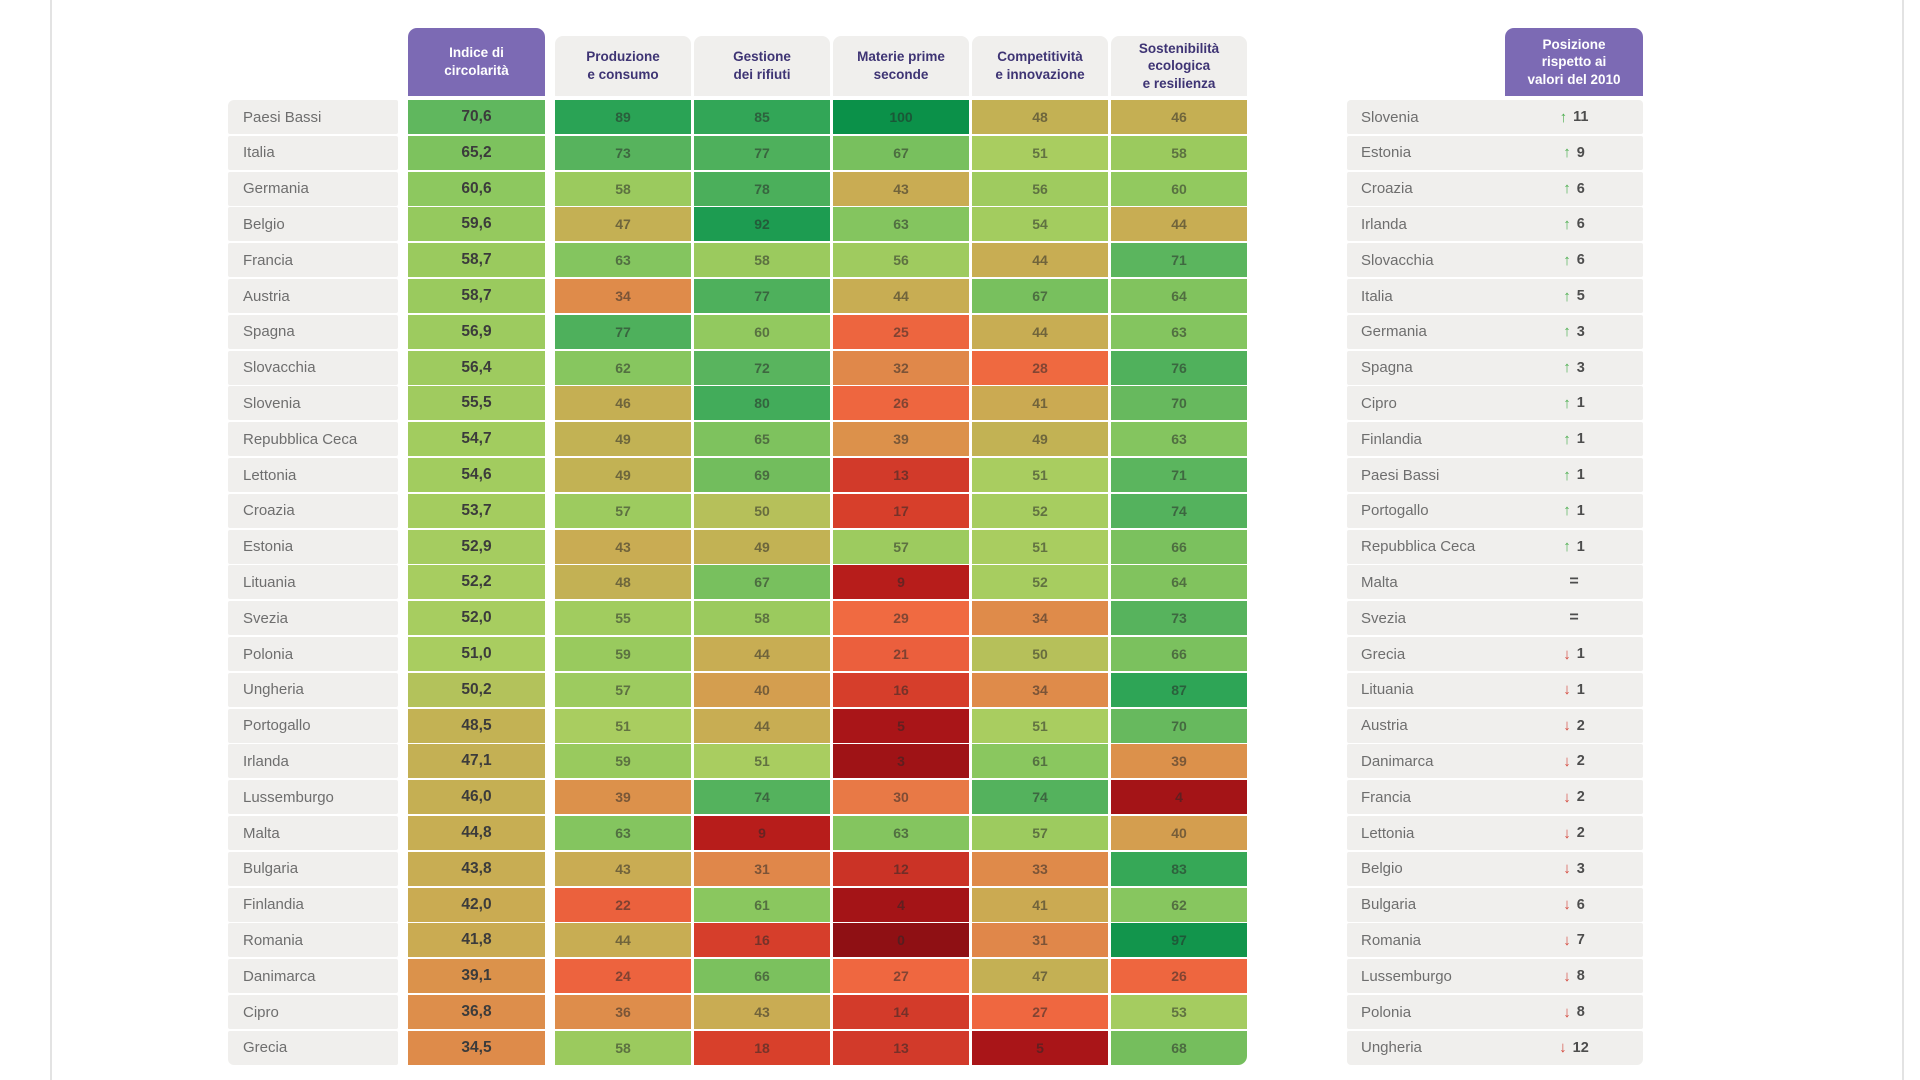  What do you see at coordinates (623, 1012) in the screenshot?
I see `score-cell: 36` at bounding box center [623, 1012].